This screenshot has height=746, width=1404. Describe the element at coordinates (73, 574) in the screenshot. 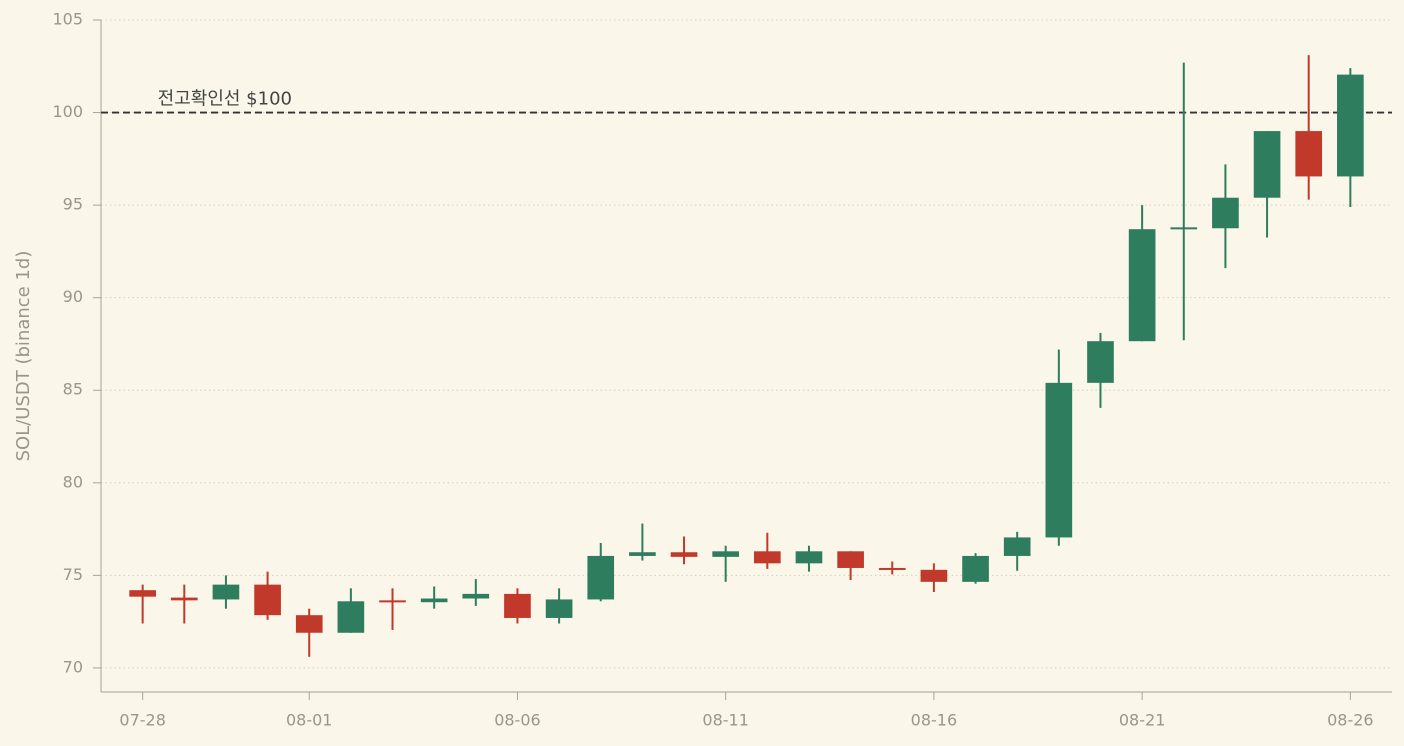

I see `y-tick-label: 75` at that location.